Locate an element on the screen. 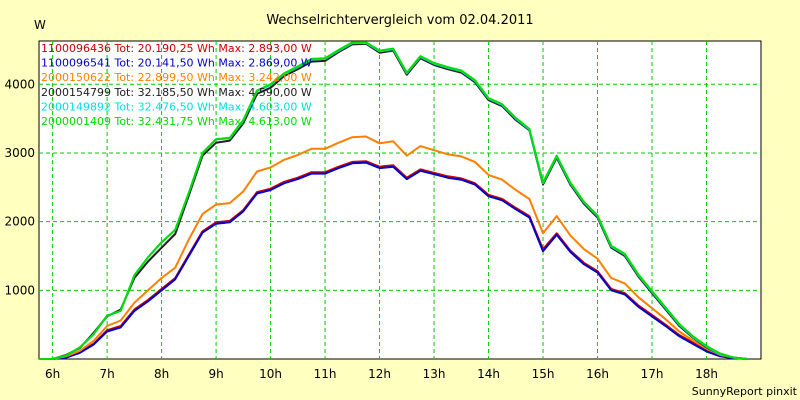 This screenshot has width=800, height=400. y-axis-label: W is located at coordinates (40, 25).